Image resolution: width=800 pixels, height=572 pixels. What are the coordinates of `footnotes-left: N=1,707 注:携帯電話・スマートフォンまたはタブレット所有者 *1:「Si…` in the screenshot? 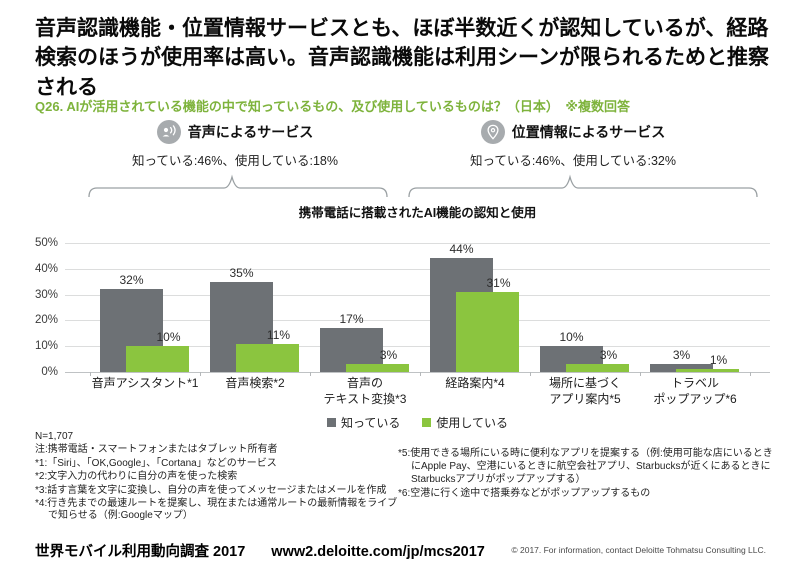 It's located at (221, 477).